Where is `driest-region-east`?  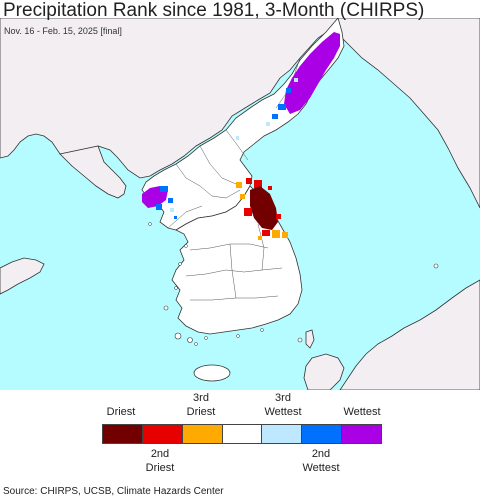
driest-region-east is located at coordinates (262, 209).